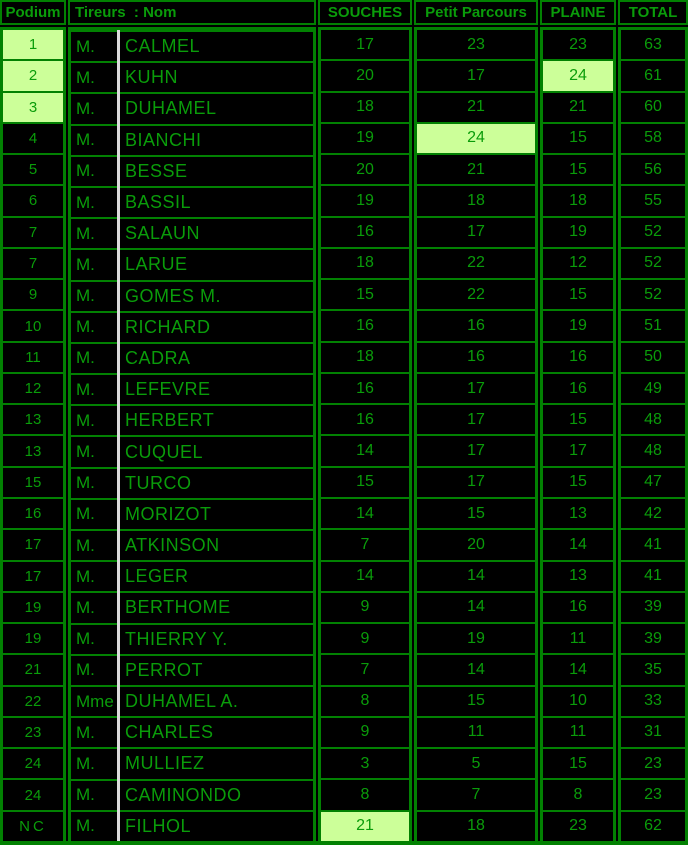  I want to click on score-cell-total: 51, so click(653, 324).